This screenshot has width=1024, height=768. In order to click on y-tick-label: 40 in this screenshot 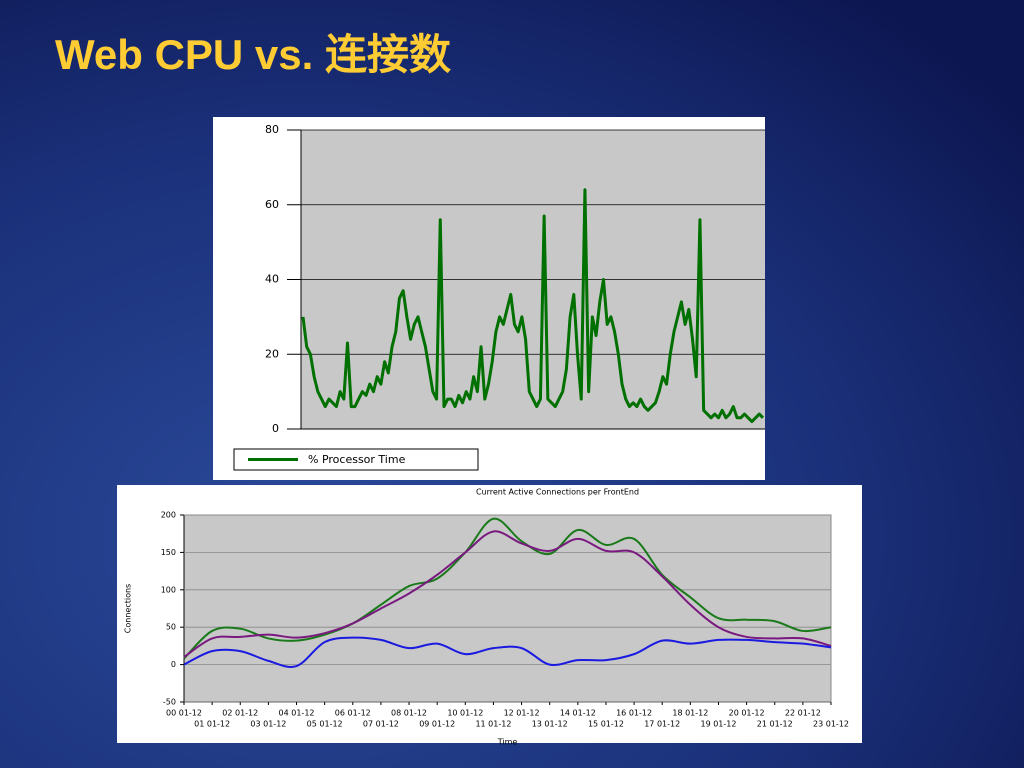, I will do `click(272, 279)`.